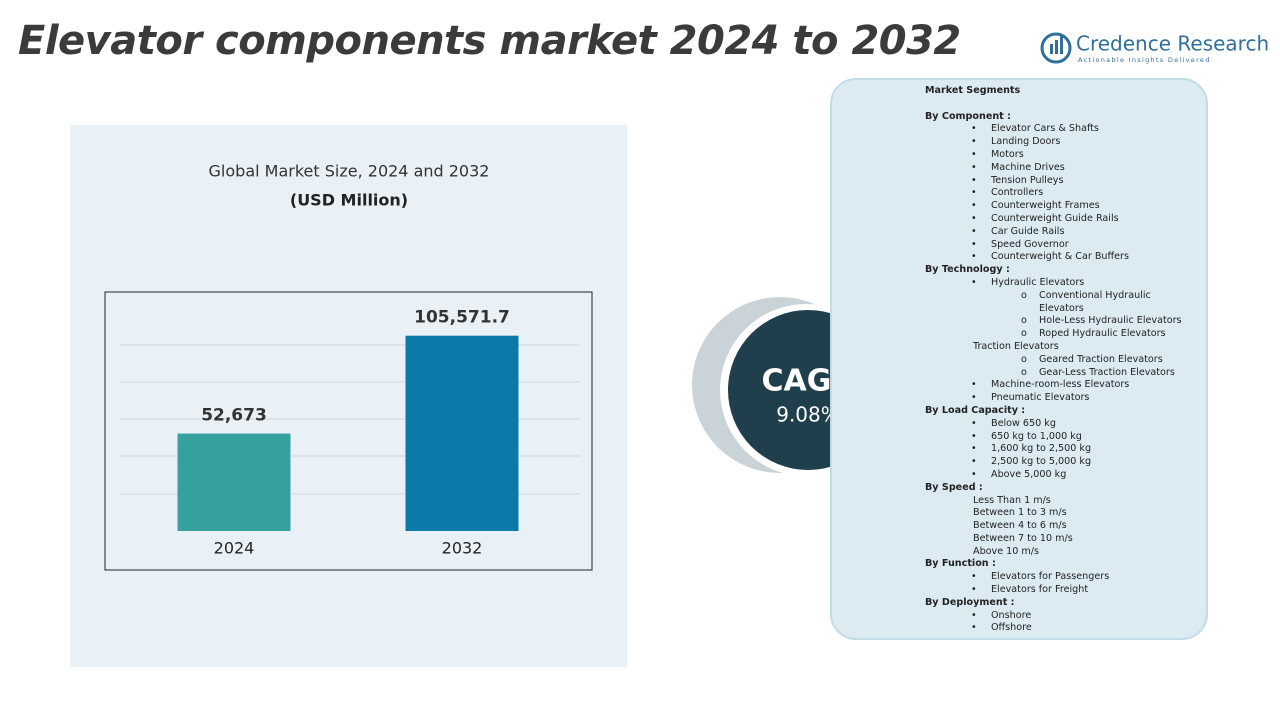 The image size is (1280, 720). I want to click on segment-subitem: o Roped Hydraulic Elevators, so click(1057, 334).